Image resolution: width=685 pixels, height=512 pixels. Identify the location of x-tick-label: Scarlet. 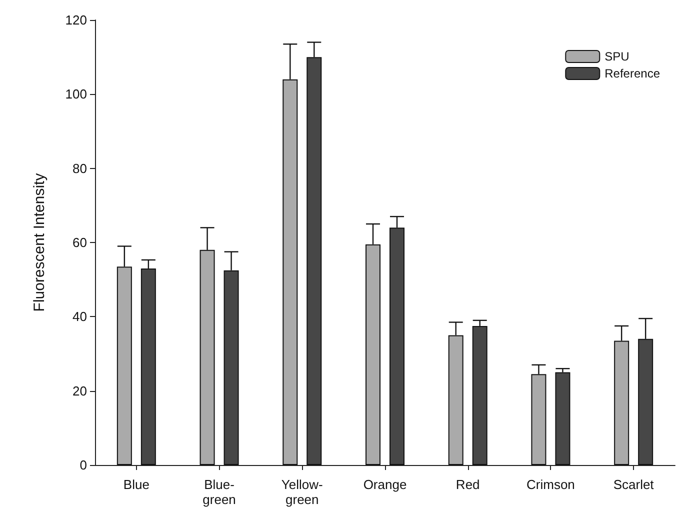
(633, 484).